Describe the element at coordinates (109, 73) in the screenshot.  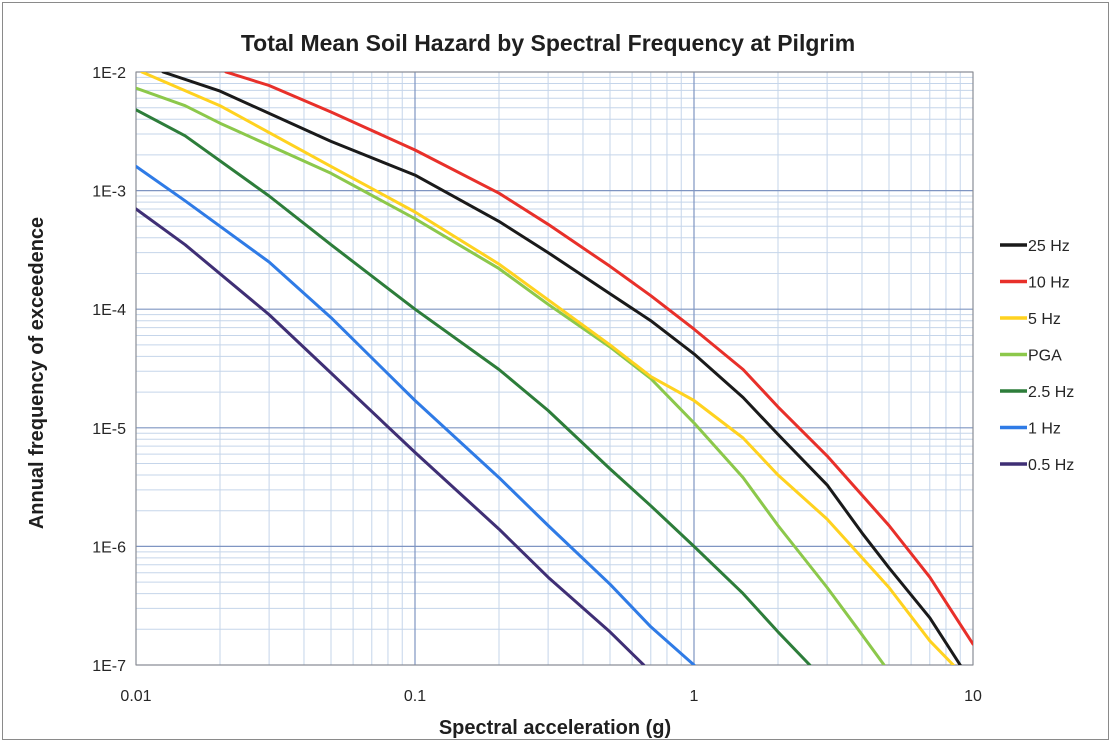
I see `y-tick-label: 1E-2` at that location.